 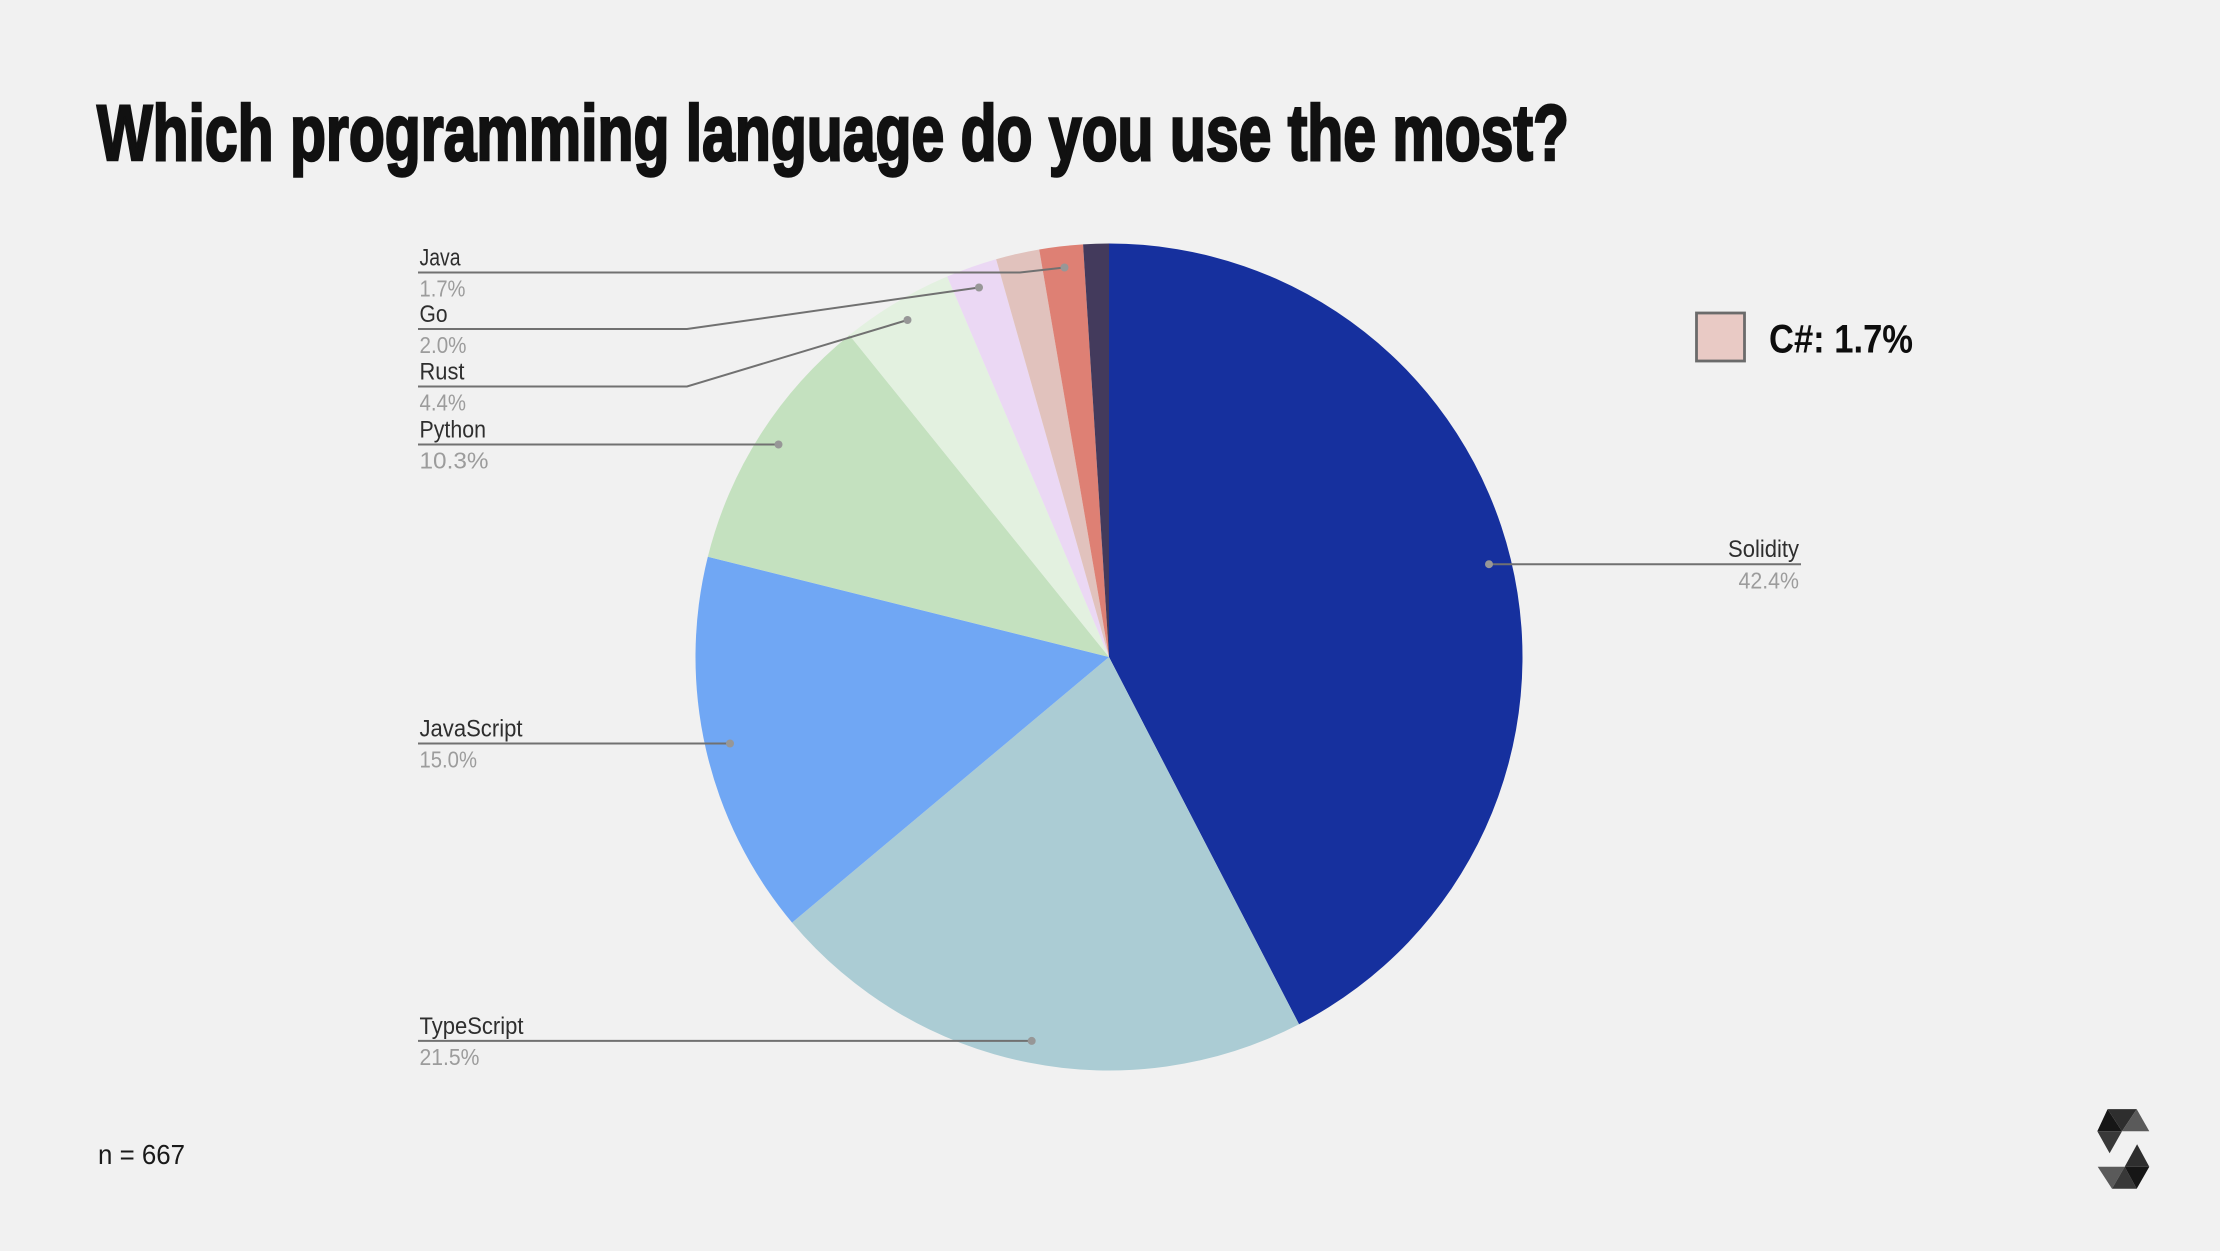 What do you see at coordinates (443, 403) in the screenshot?
I see `svg-text: 4.4%` at bounding box center [443, 403].